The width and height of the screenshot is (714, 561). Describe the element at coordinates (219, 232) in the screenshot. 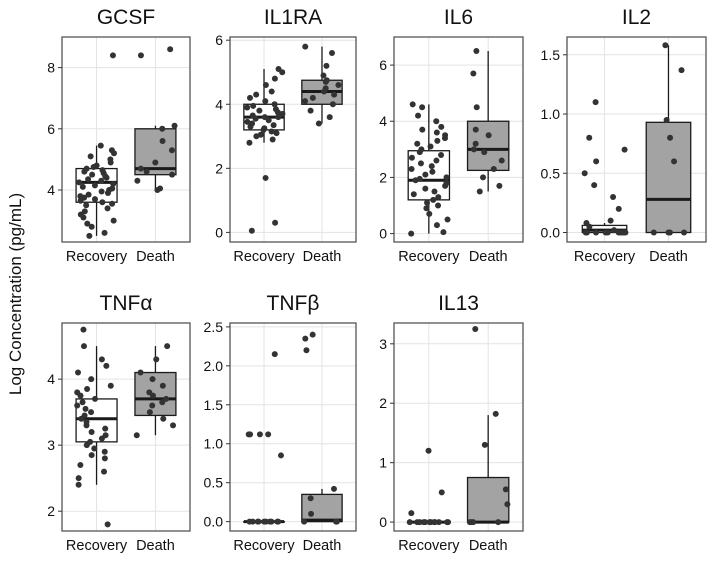

I see `y-tick-label: 0` at that location.